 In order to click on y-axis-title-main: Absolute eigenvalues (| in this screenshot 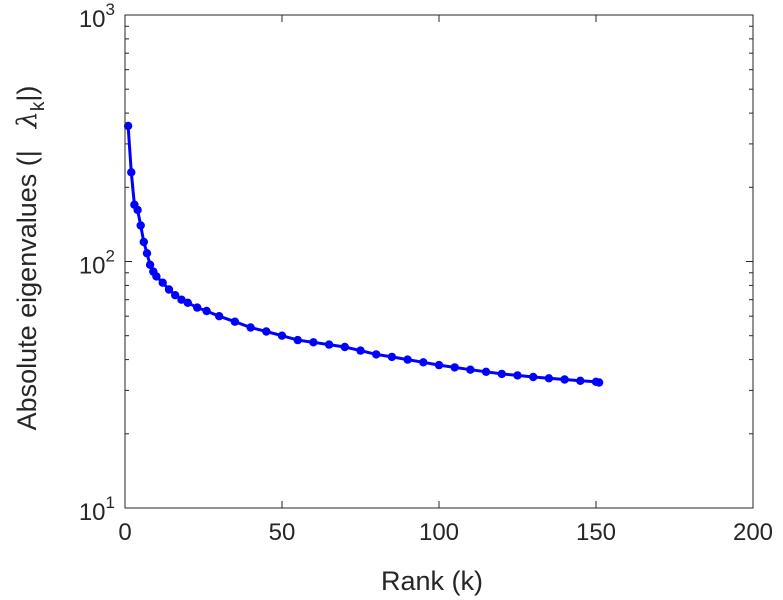, I will do `click(27, 290)`.